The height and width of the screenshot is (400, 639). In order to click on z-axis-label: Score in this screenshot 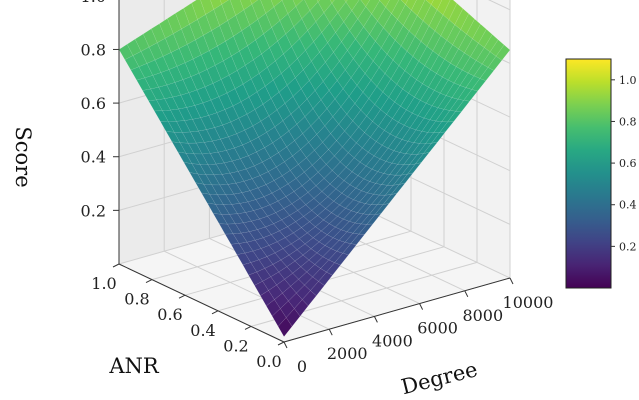, I will do `click(23, 156)`.